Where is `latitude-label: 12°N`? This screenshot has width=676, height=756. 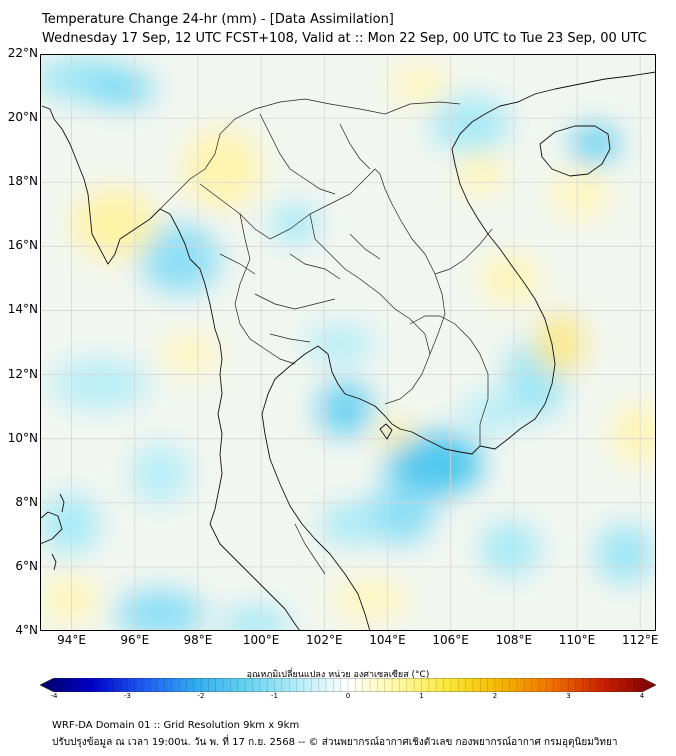 latitude-label: 12°N is located at coordinates (22, 373).